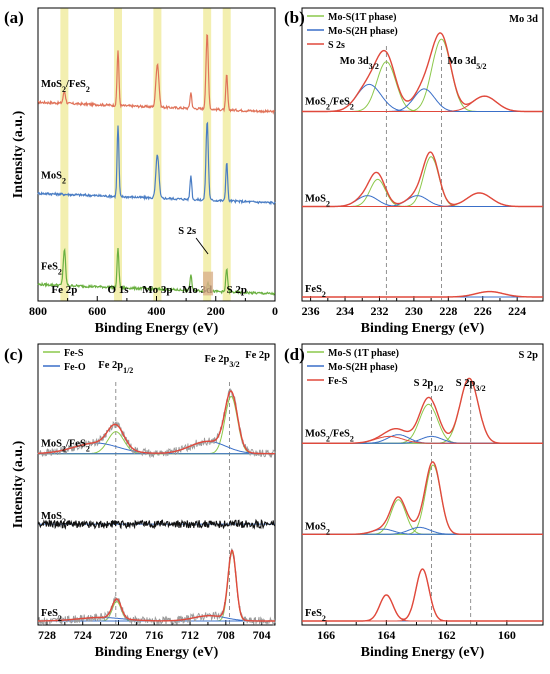  What do you see at coordinates (483, 311) in the screenshot?
I see `x-tick-label: 226` at bounding box center [483, 311].